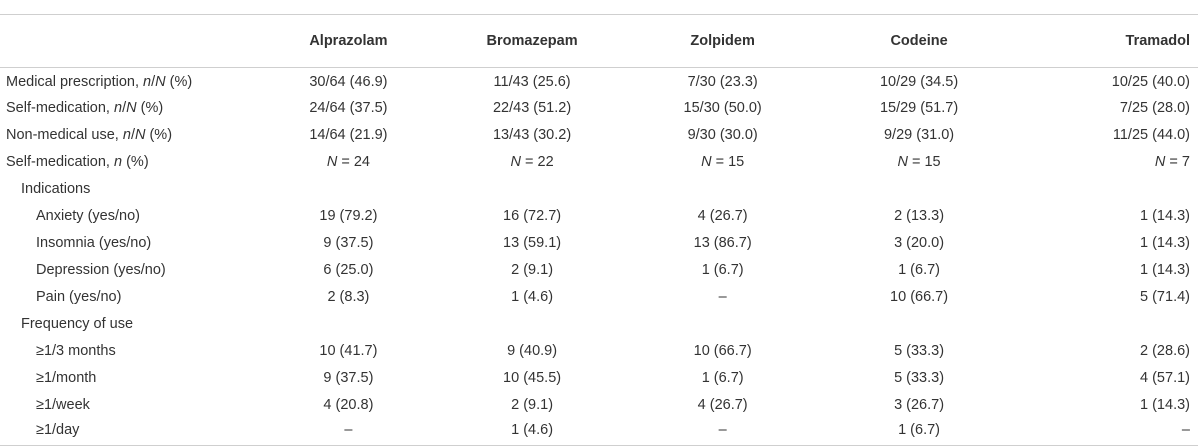 This screenshot has width=1200, height=446. Describe the element at coordinates (532, 41) in the screenshot. I see `header-bromazepam: Bromazepam` at that location.